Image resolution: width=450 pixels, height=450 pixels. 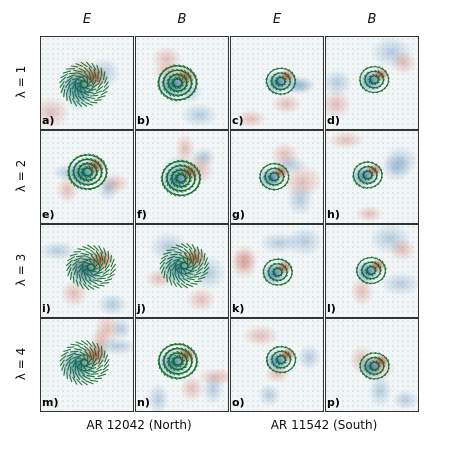 What do you see at coordinates (139, 425) in the screenshot?
I see `group-label-north: AR 12042 (North)` at bounding box center [139, 425].